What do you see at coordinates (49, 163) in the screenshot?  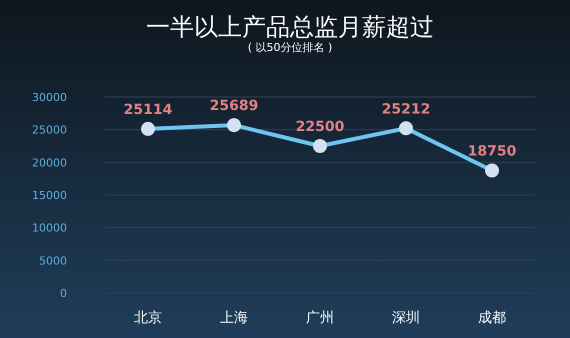 I see `y-tick-label: 20000` at bounding box center [49, 163].